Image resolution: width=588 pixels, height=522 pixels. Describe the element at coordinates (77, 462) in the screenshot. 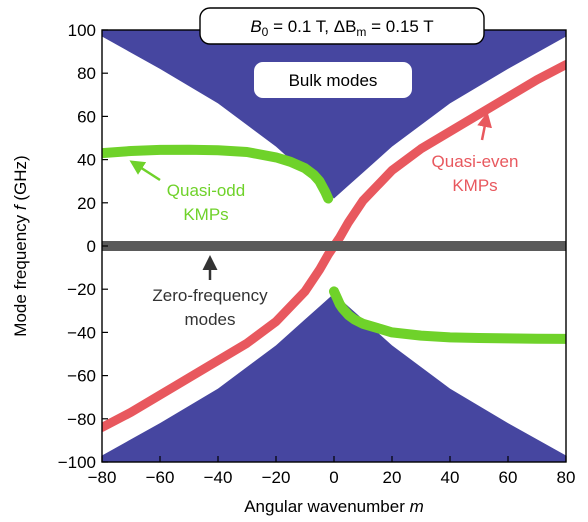

I see `y-tick-label: −100` at that location.